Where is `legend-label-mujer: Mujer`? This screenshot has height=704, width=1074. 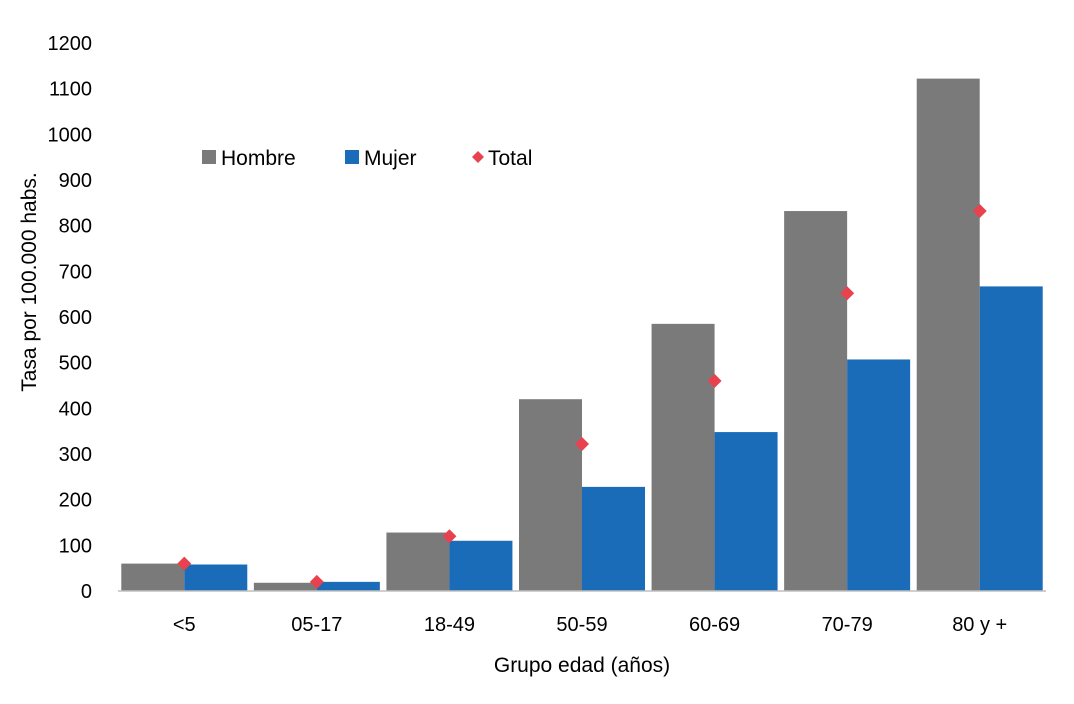
legend-label-mujer: Mujer is located at coordinates (390, 158).